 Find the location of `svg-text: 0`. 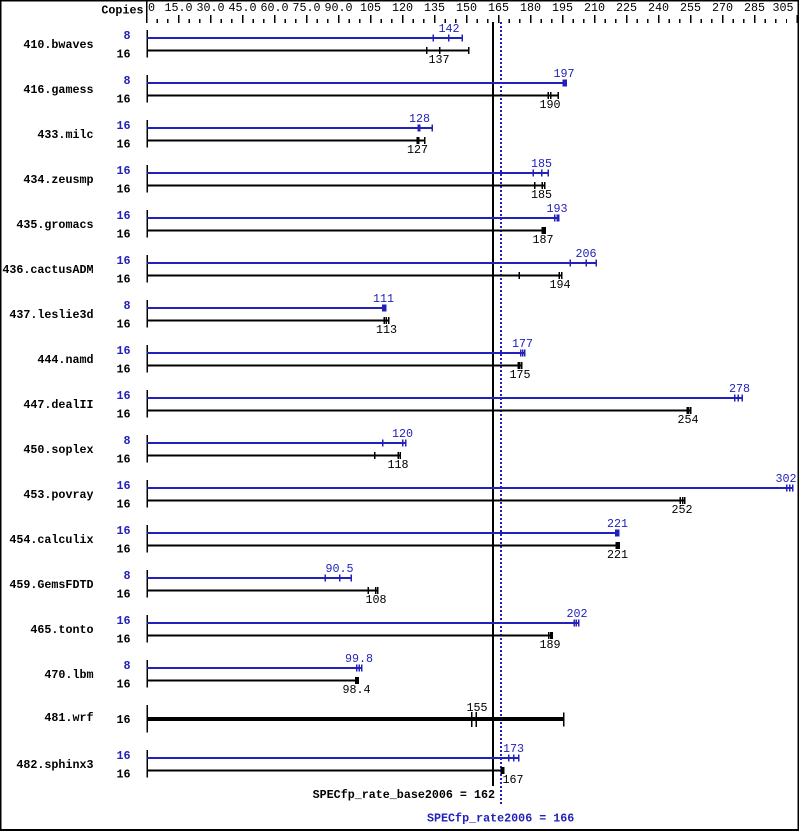

svg-text: 0 is located at coordinates (151, 8).